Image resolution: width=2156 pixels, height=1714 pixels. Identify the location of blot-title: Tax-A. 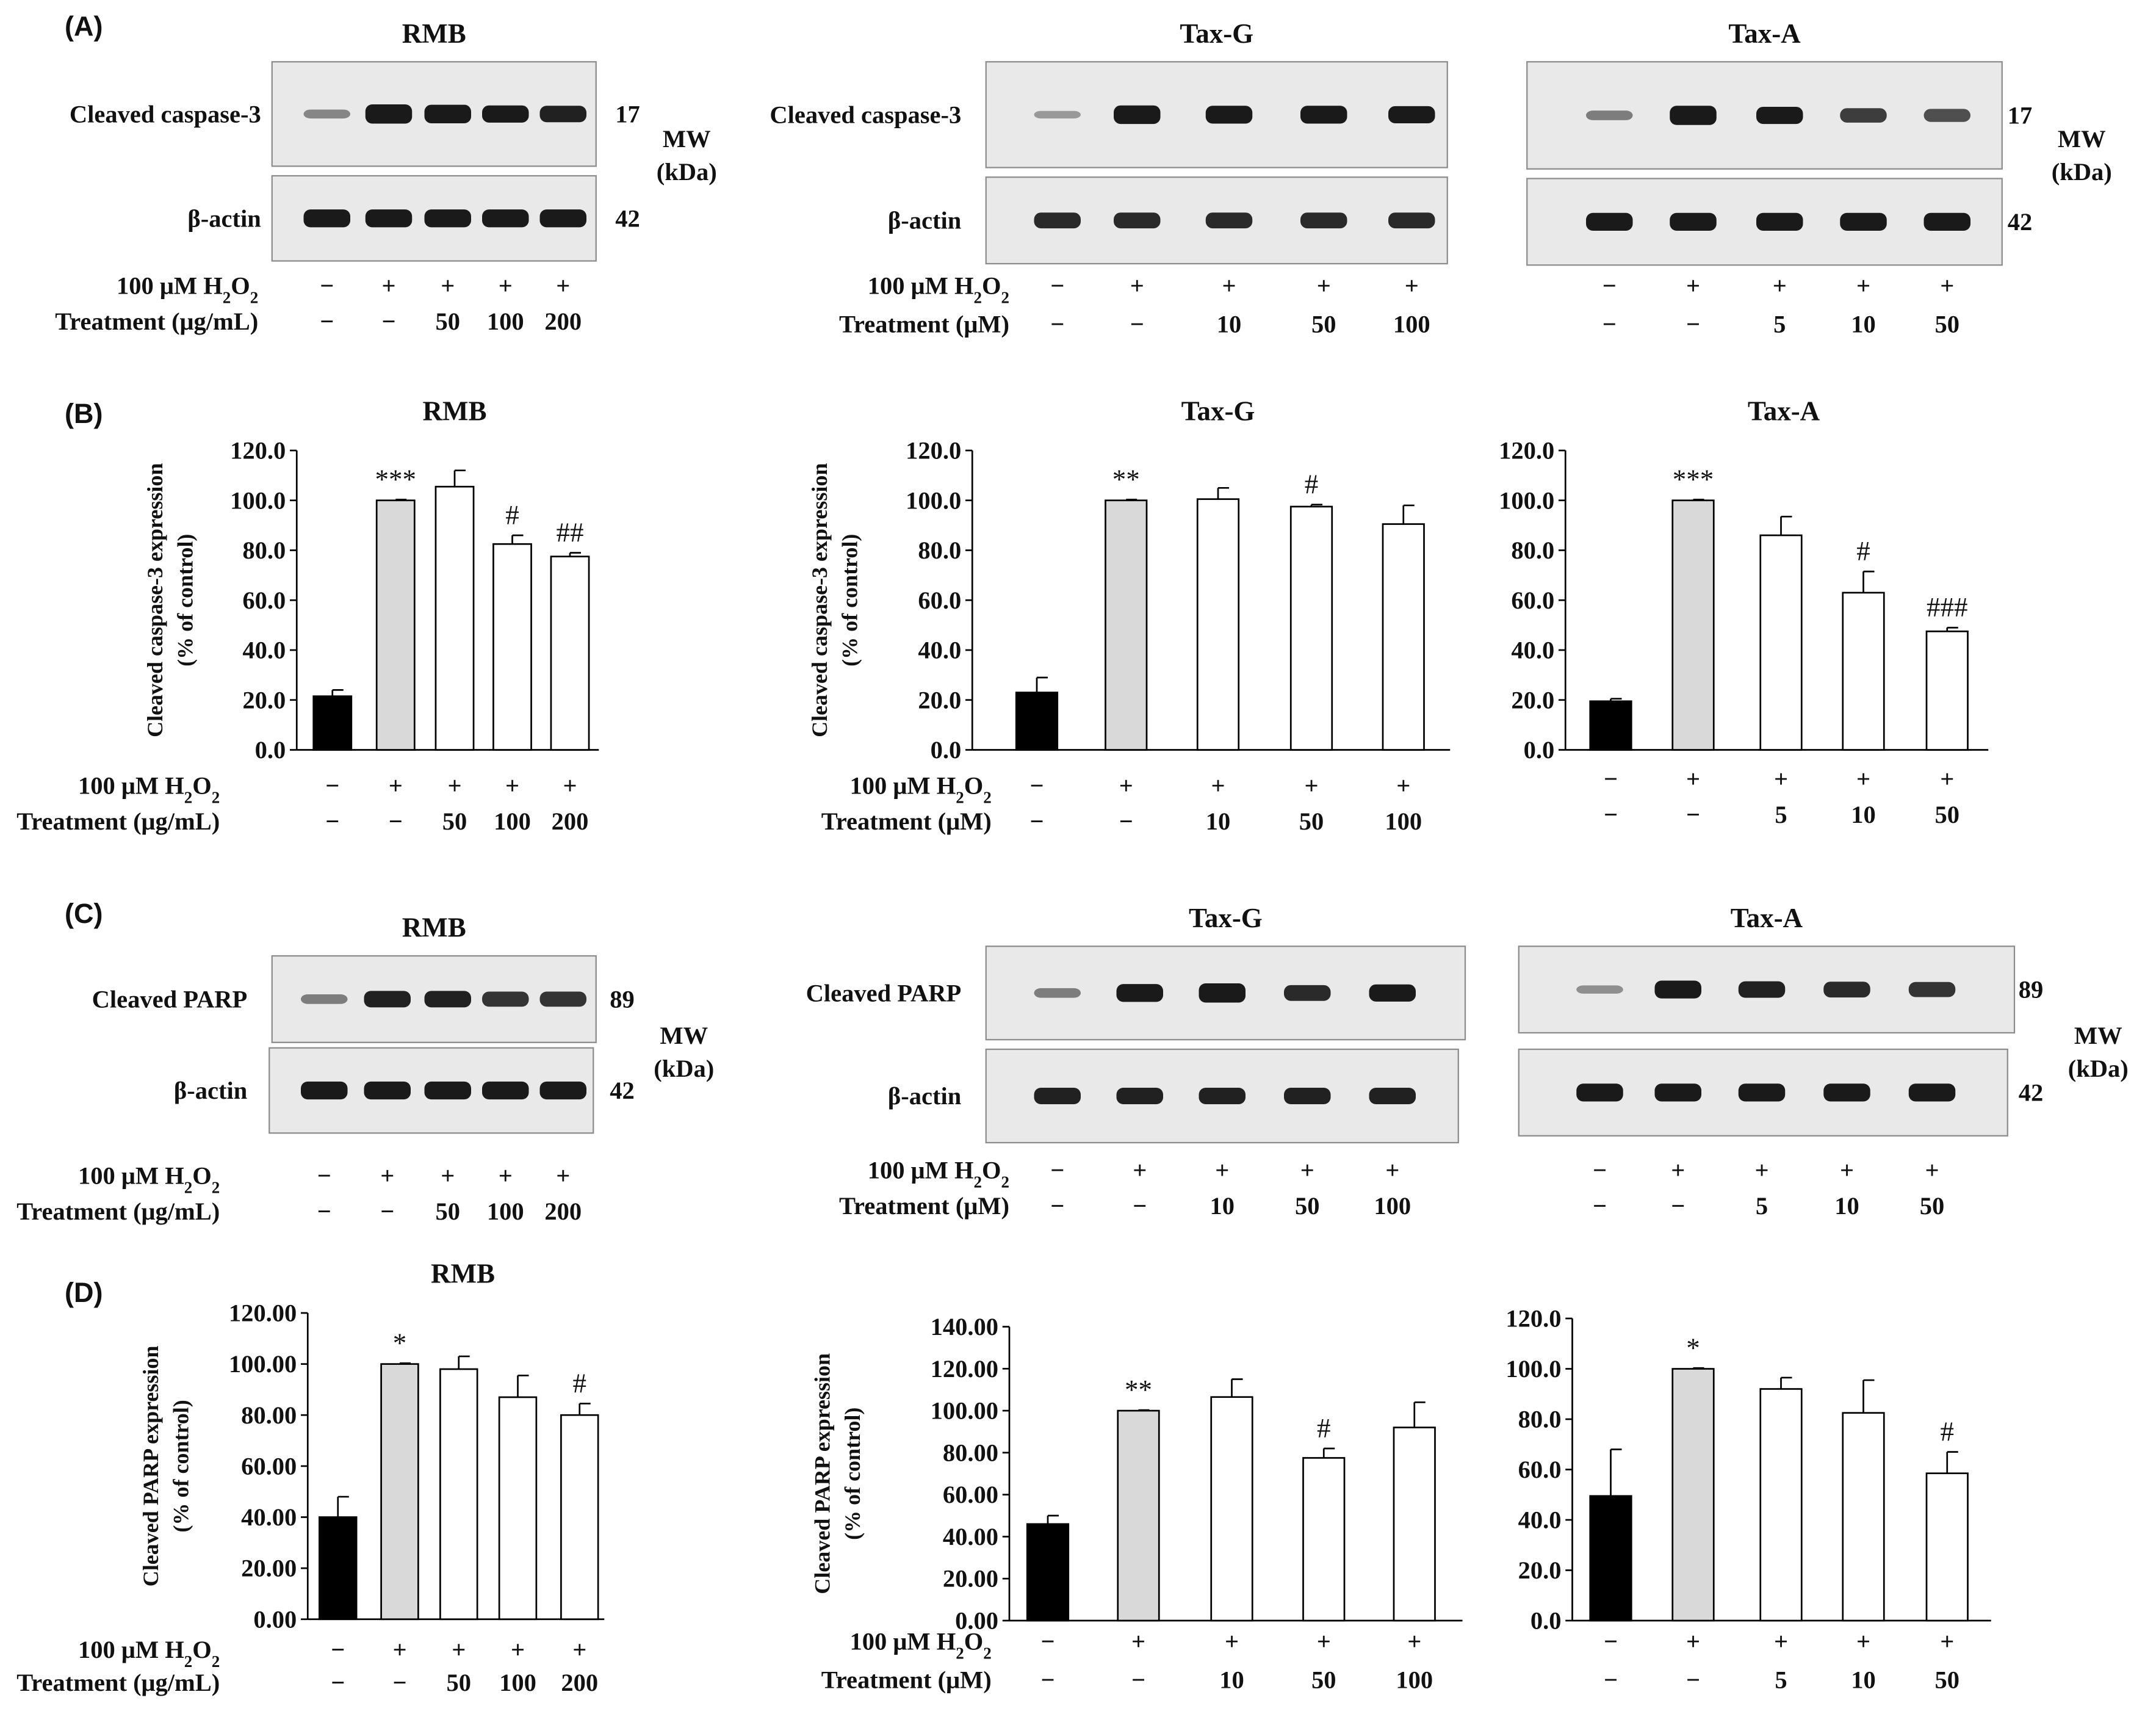
(1764, 33).